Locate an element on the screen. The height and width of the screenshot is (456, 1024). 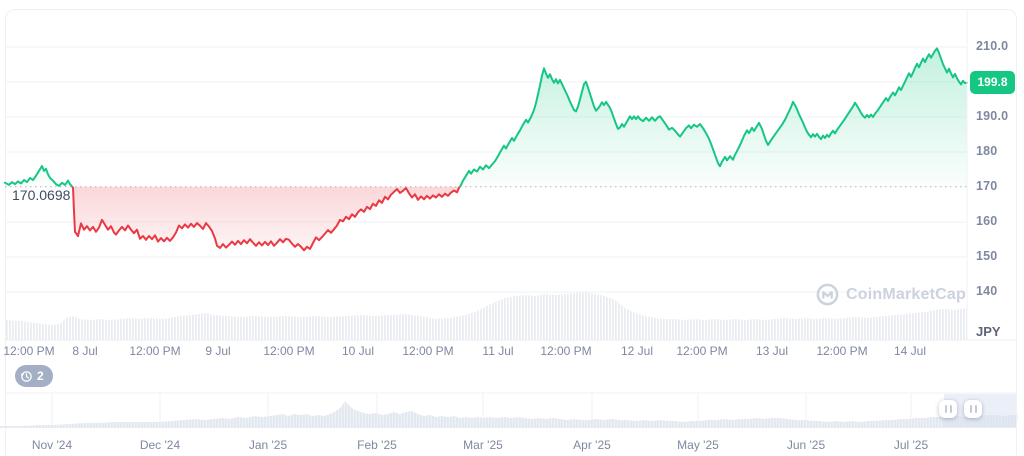
navigator-handle-right is located at coordinates (973, 409).